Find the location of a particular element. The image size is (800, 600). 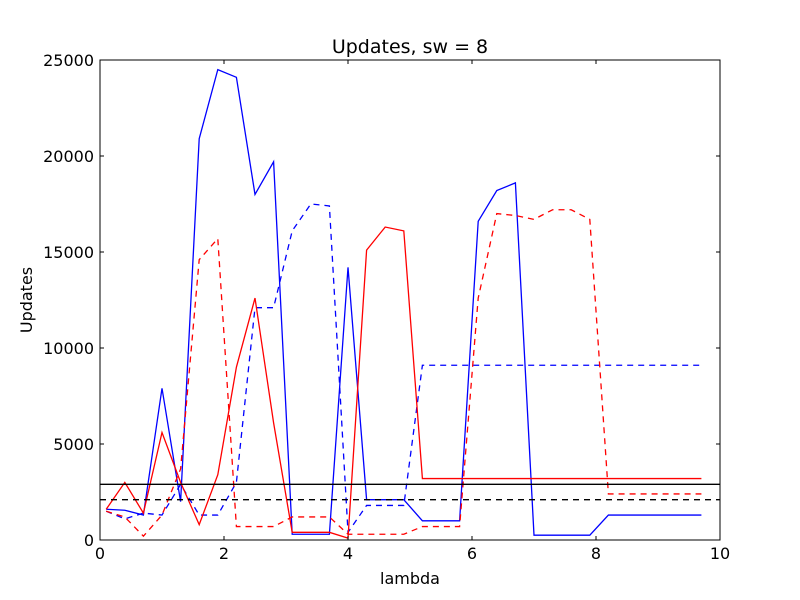

y-tick-label: 5000 is located at coordinates (73, 444).